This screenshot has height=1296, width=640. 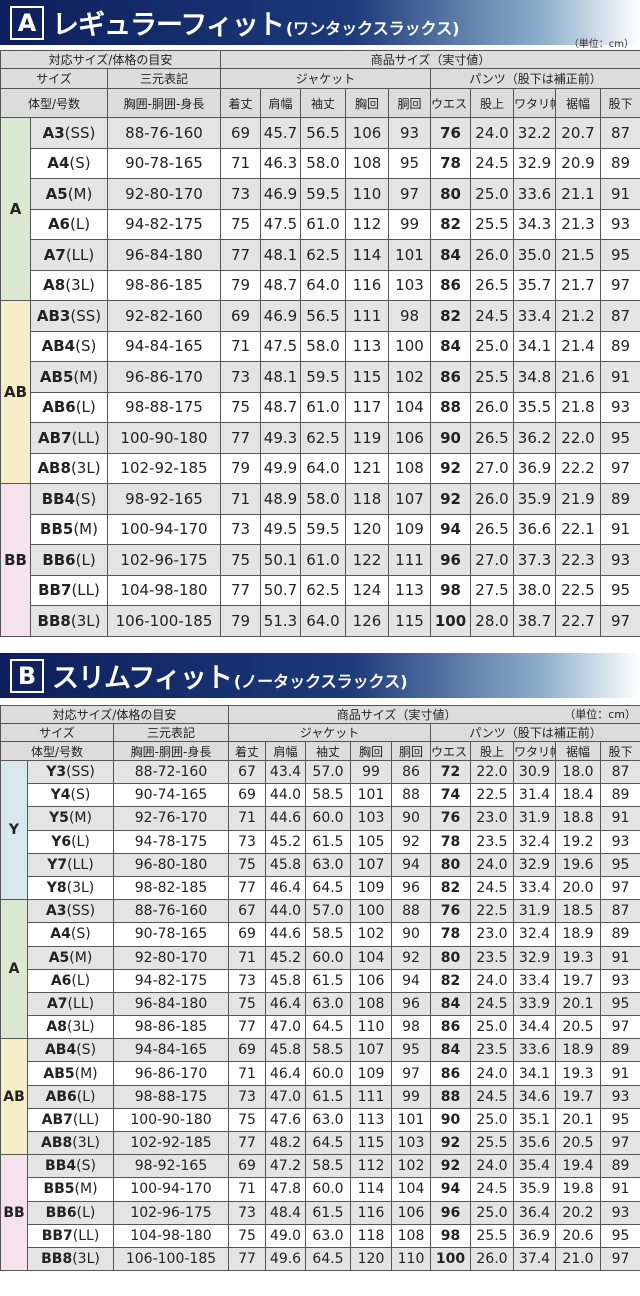 I want to click on header-cell: 胴回, so click(x=411, y=751).